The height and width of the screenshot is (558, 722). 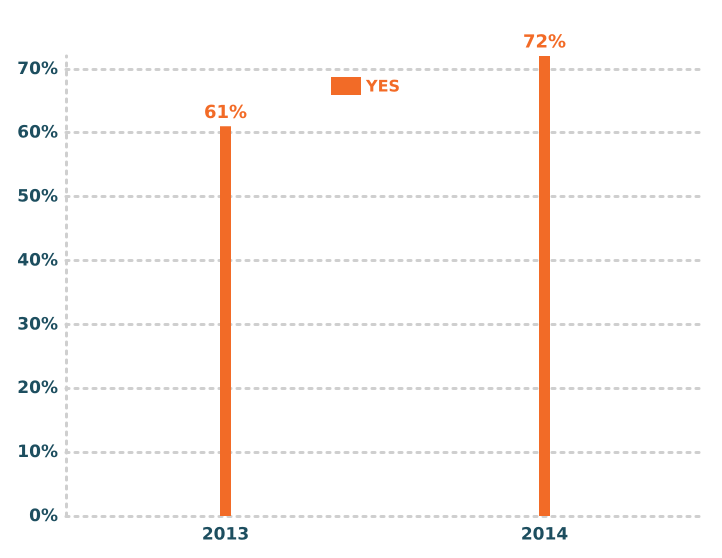 What do you see at coordinates (37, 452) in the screenshot?
I see `y-tick-label: 10%` at bounding box center [37, 452].